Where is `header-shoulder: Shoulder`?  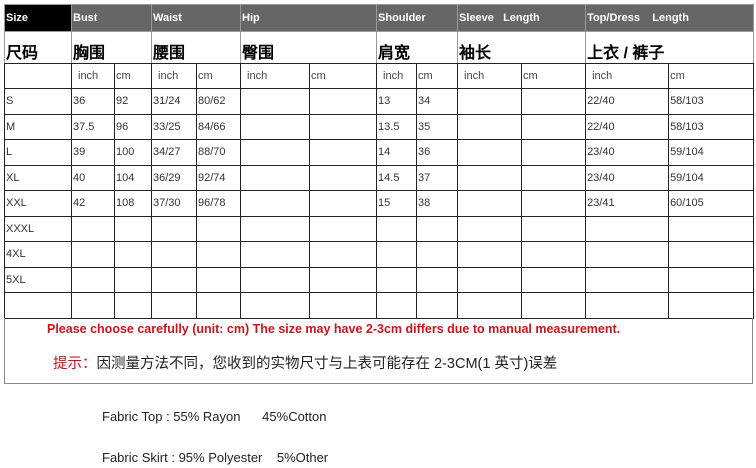
header-shoulder: Shoulder is located at coordinates (417, 18).